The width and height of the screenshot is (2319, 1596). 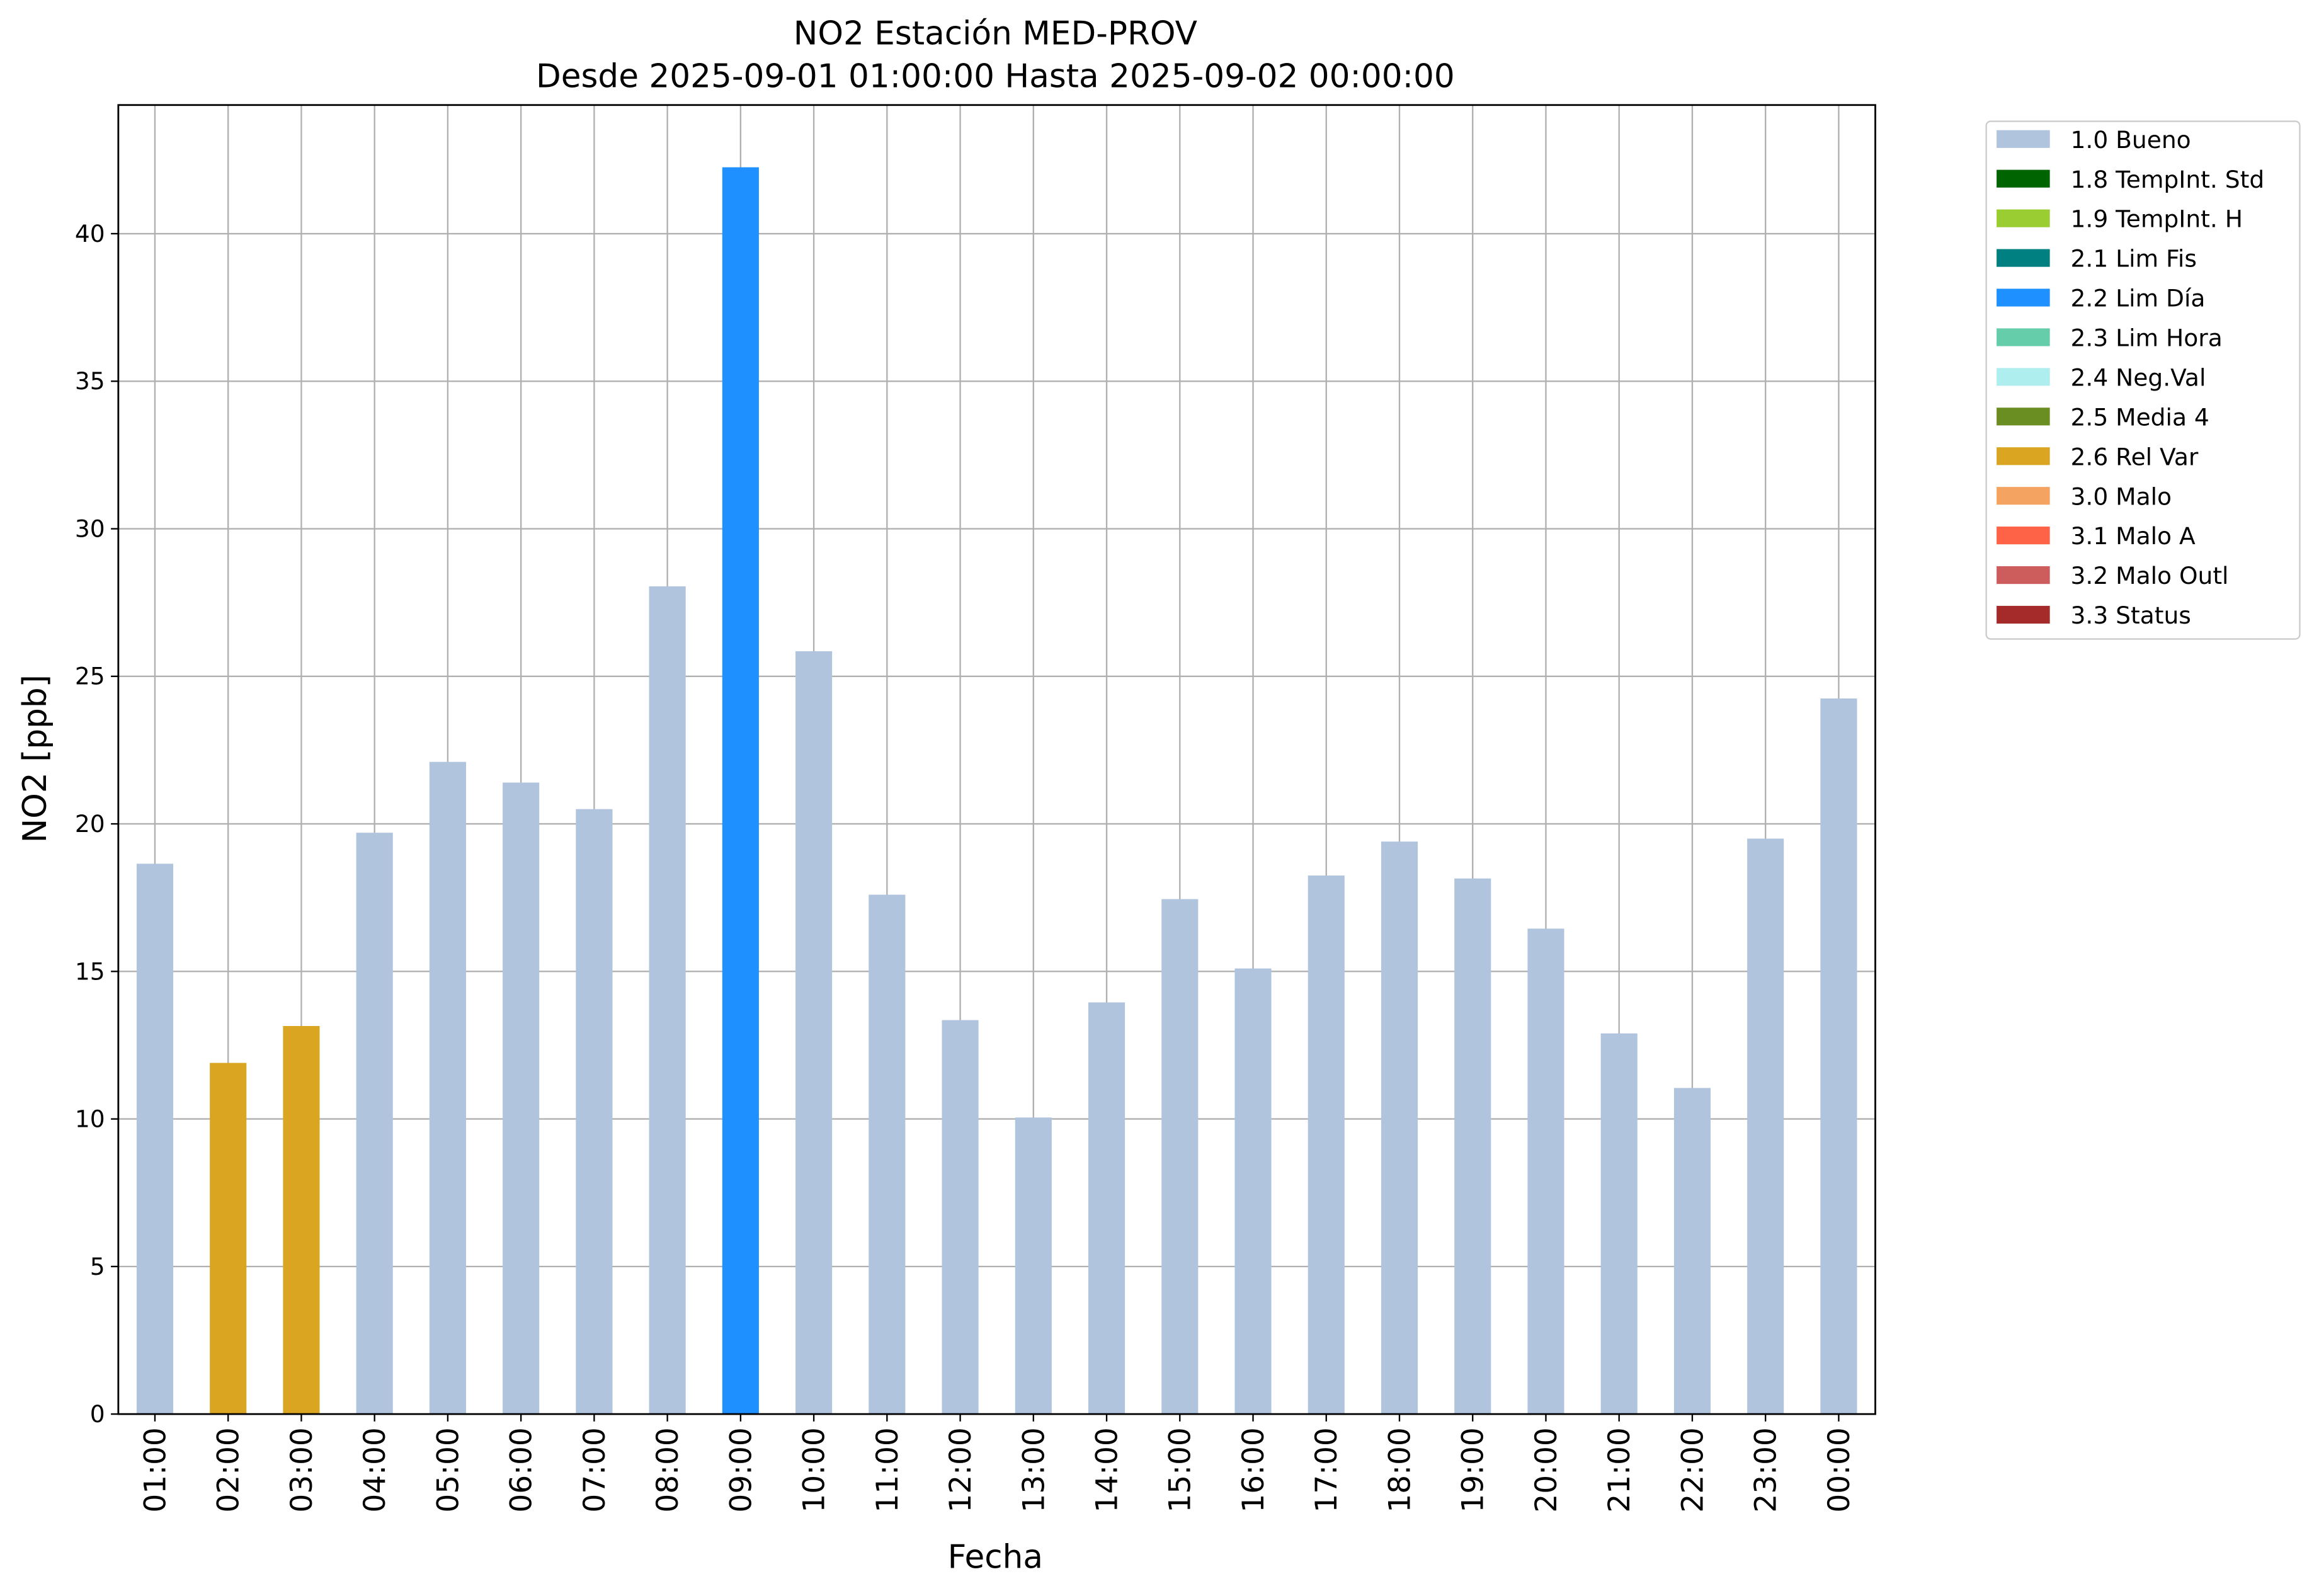 I want to click on legend-label: 3.0 Malo, so click(x=2121, y=496).